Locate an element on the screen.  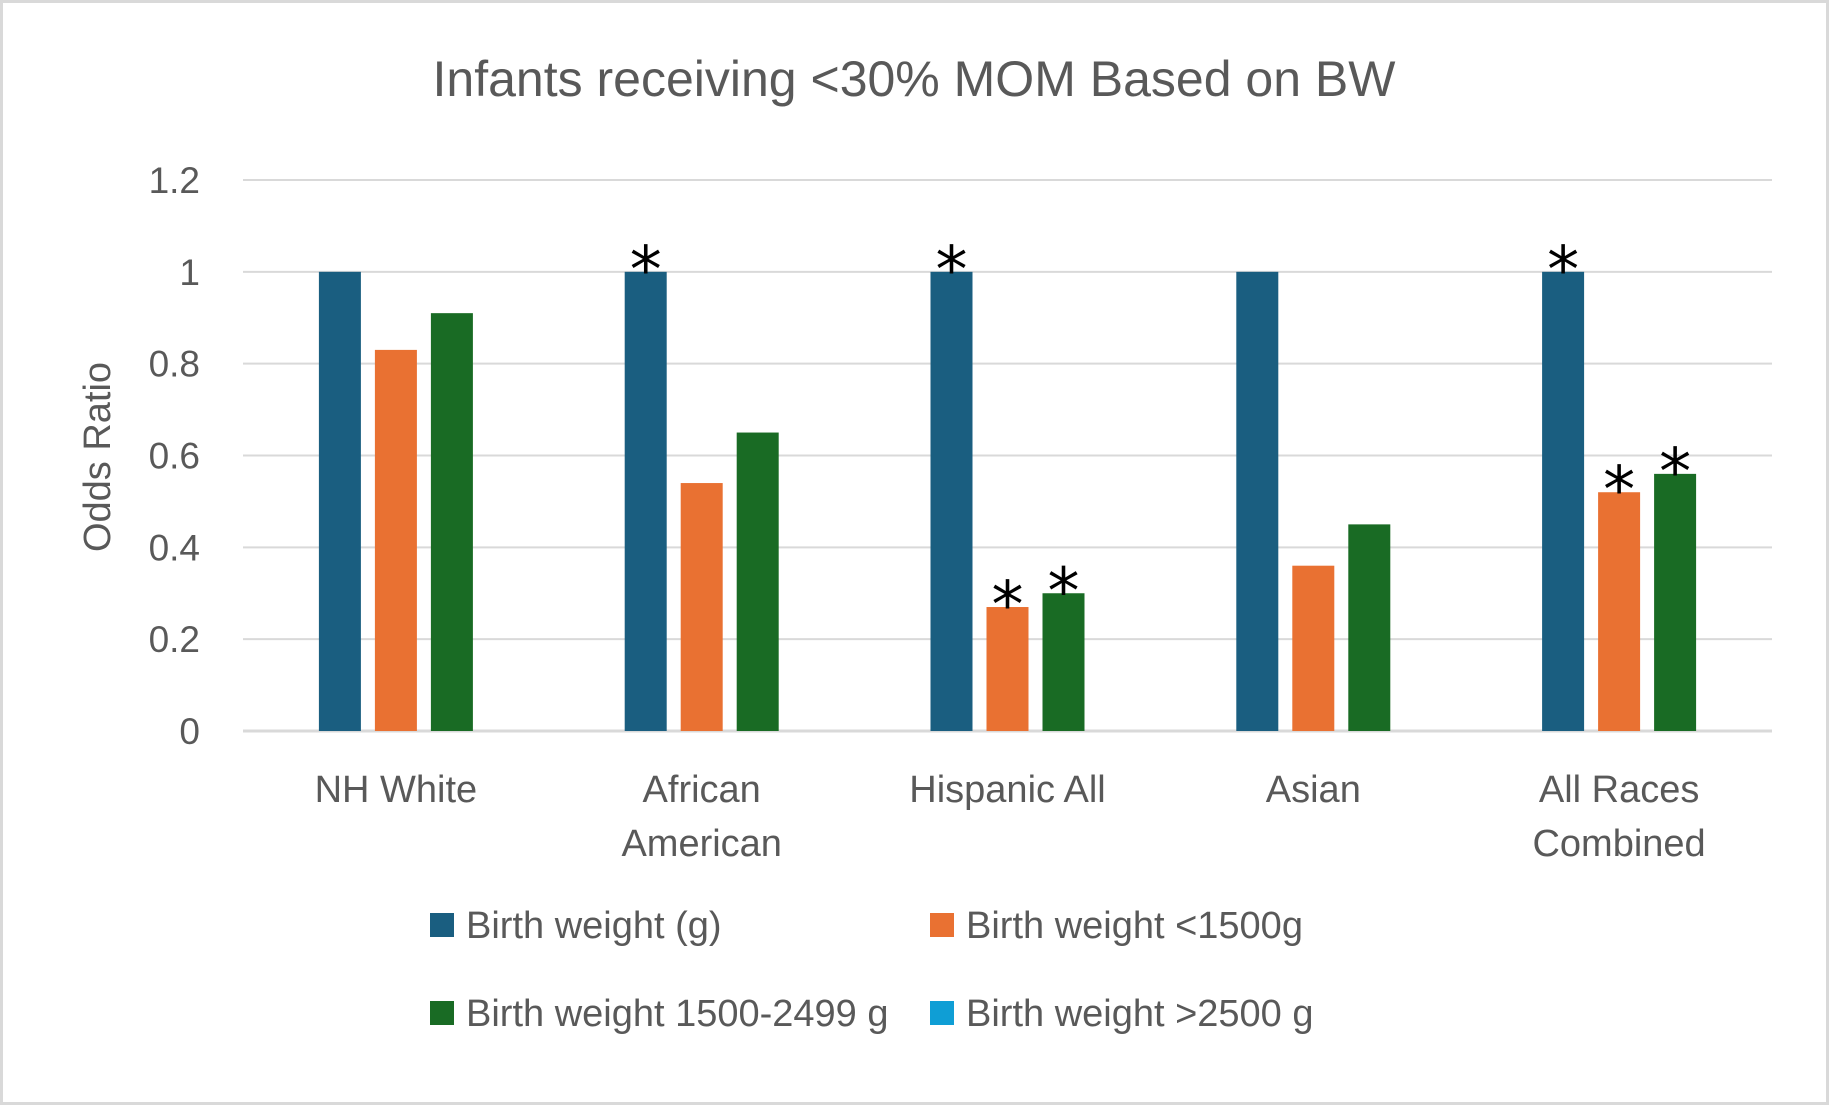
legend-label: Birth weight <1500g is located at coordinates (1134, 926).